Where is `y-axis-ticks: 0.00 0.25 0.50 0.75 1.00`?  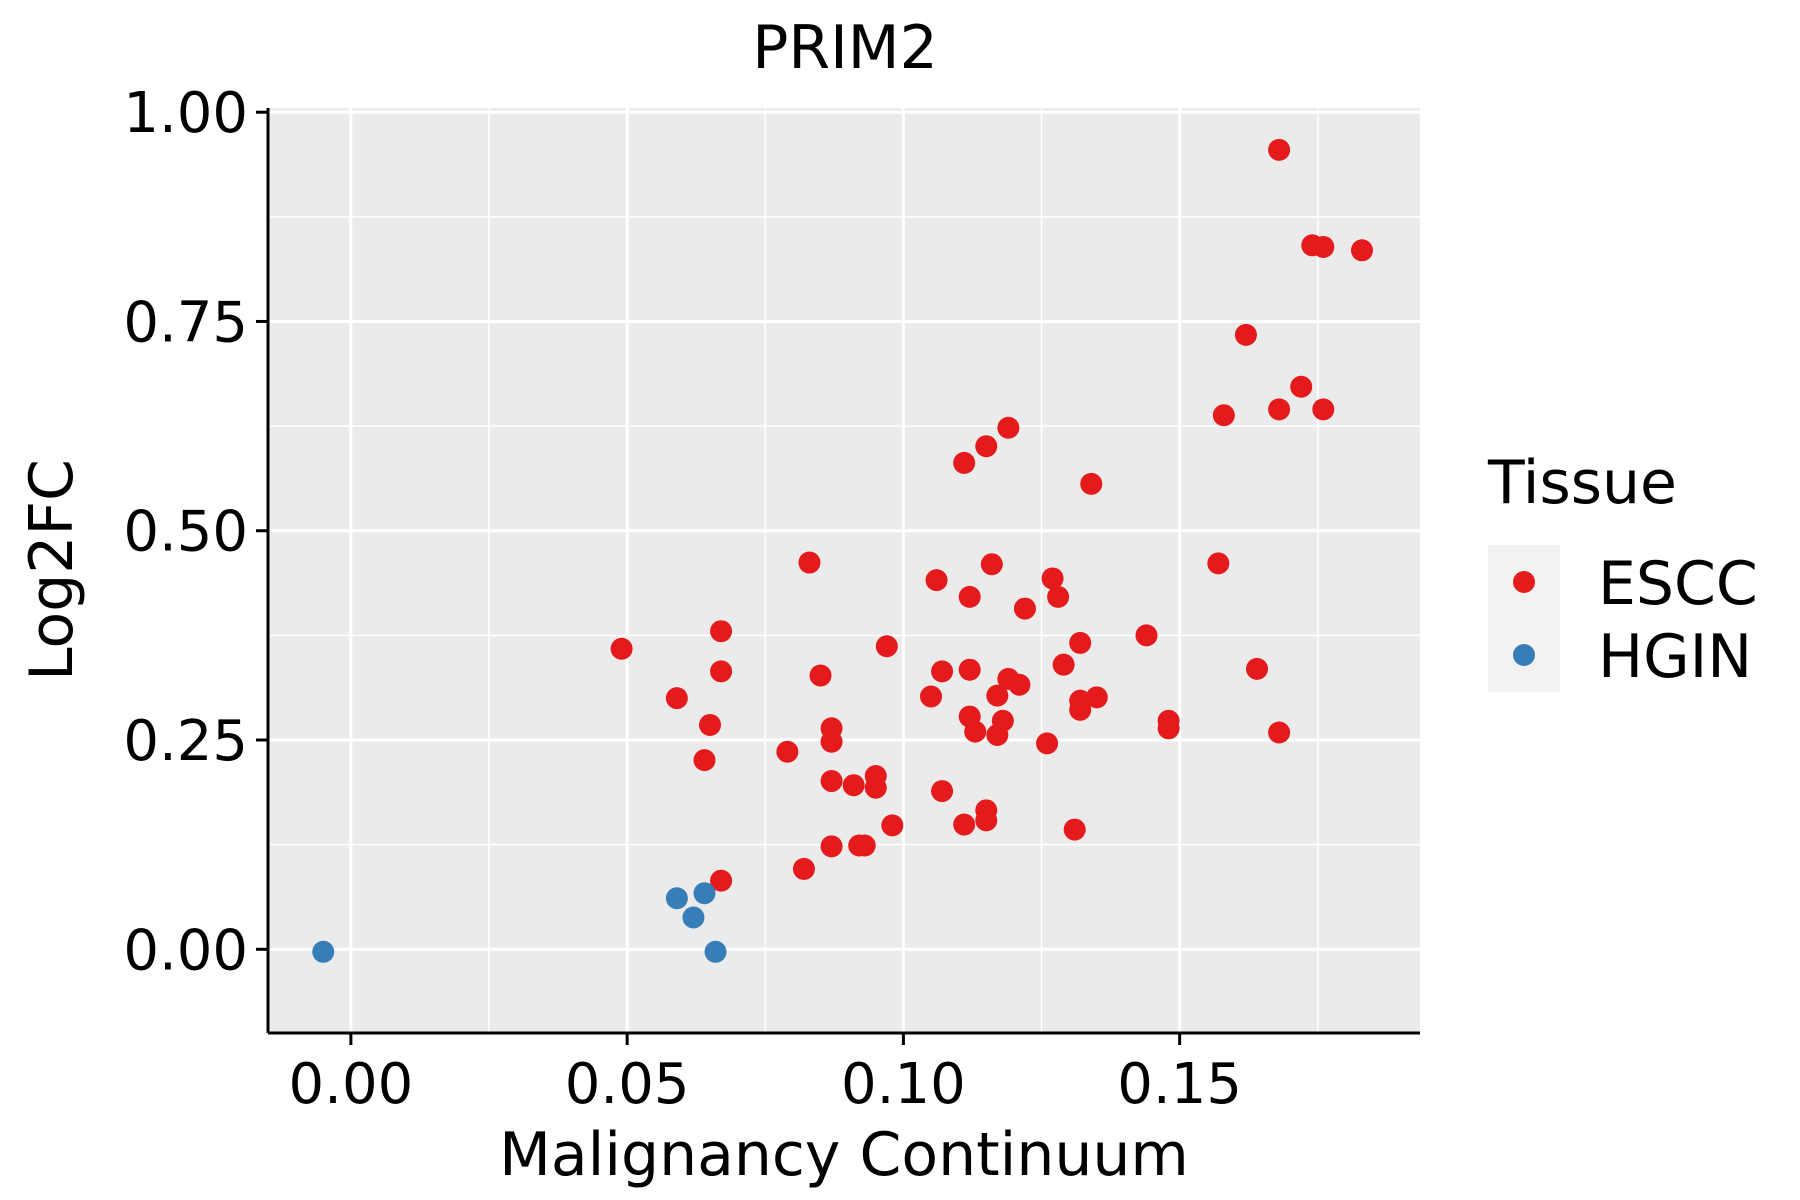 y-axis-ticks: 0.00 0.25 0.50 0.75 1.00 is located at coordinates (195, 532).